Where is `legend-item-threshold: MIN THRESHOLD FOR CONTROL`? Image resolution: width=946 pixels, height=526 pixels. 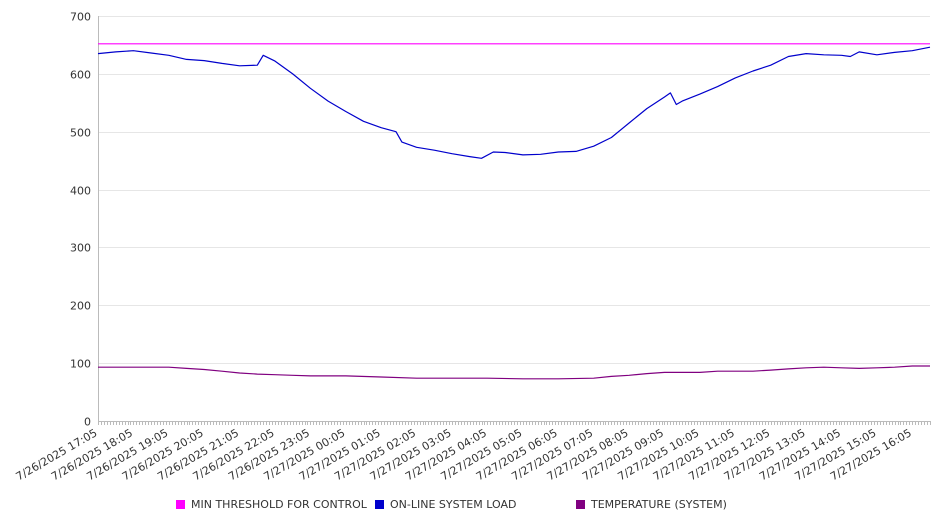 legend-item-threshold: MIN THRESHOLD FOR CONTROL is located at coordinates (271, 504).